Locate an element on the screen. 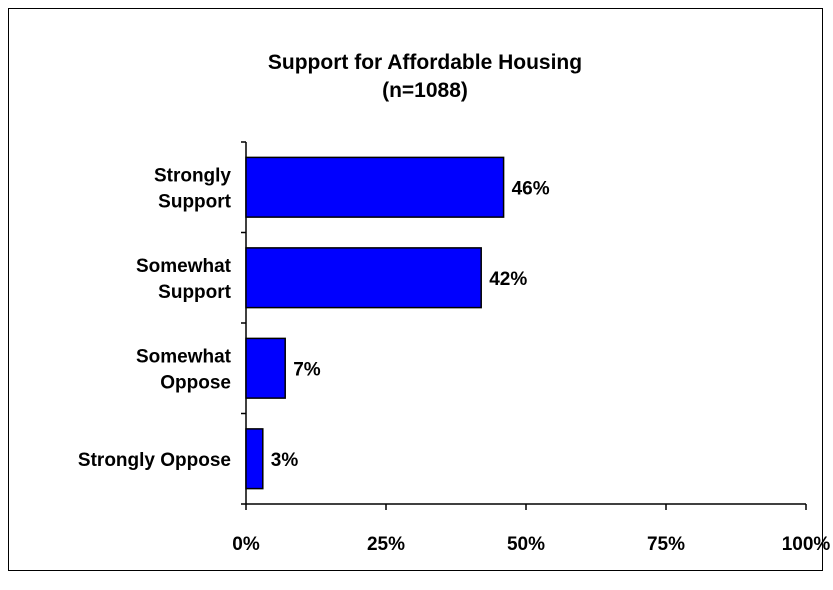  category-label-3: Somewhat Oppose is located at coordinates (184, 369).